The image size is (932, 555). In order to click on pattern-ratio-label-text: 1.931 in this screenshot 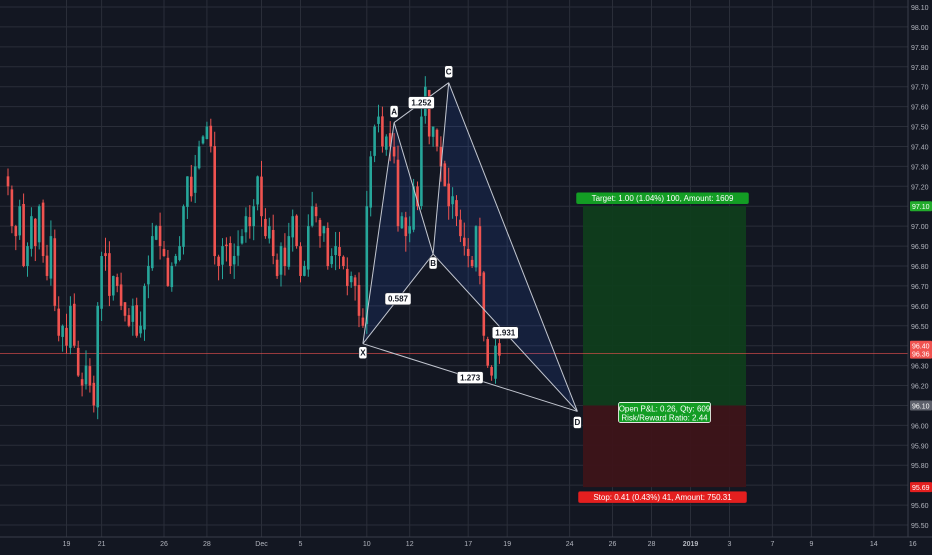, I will do `click(505, 333)`.